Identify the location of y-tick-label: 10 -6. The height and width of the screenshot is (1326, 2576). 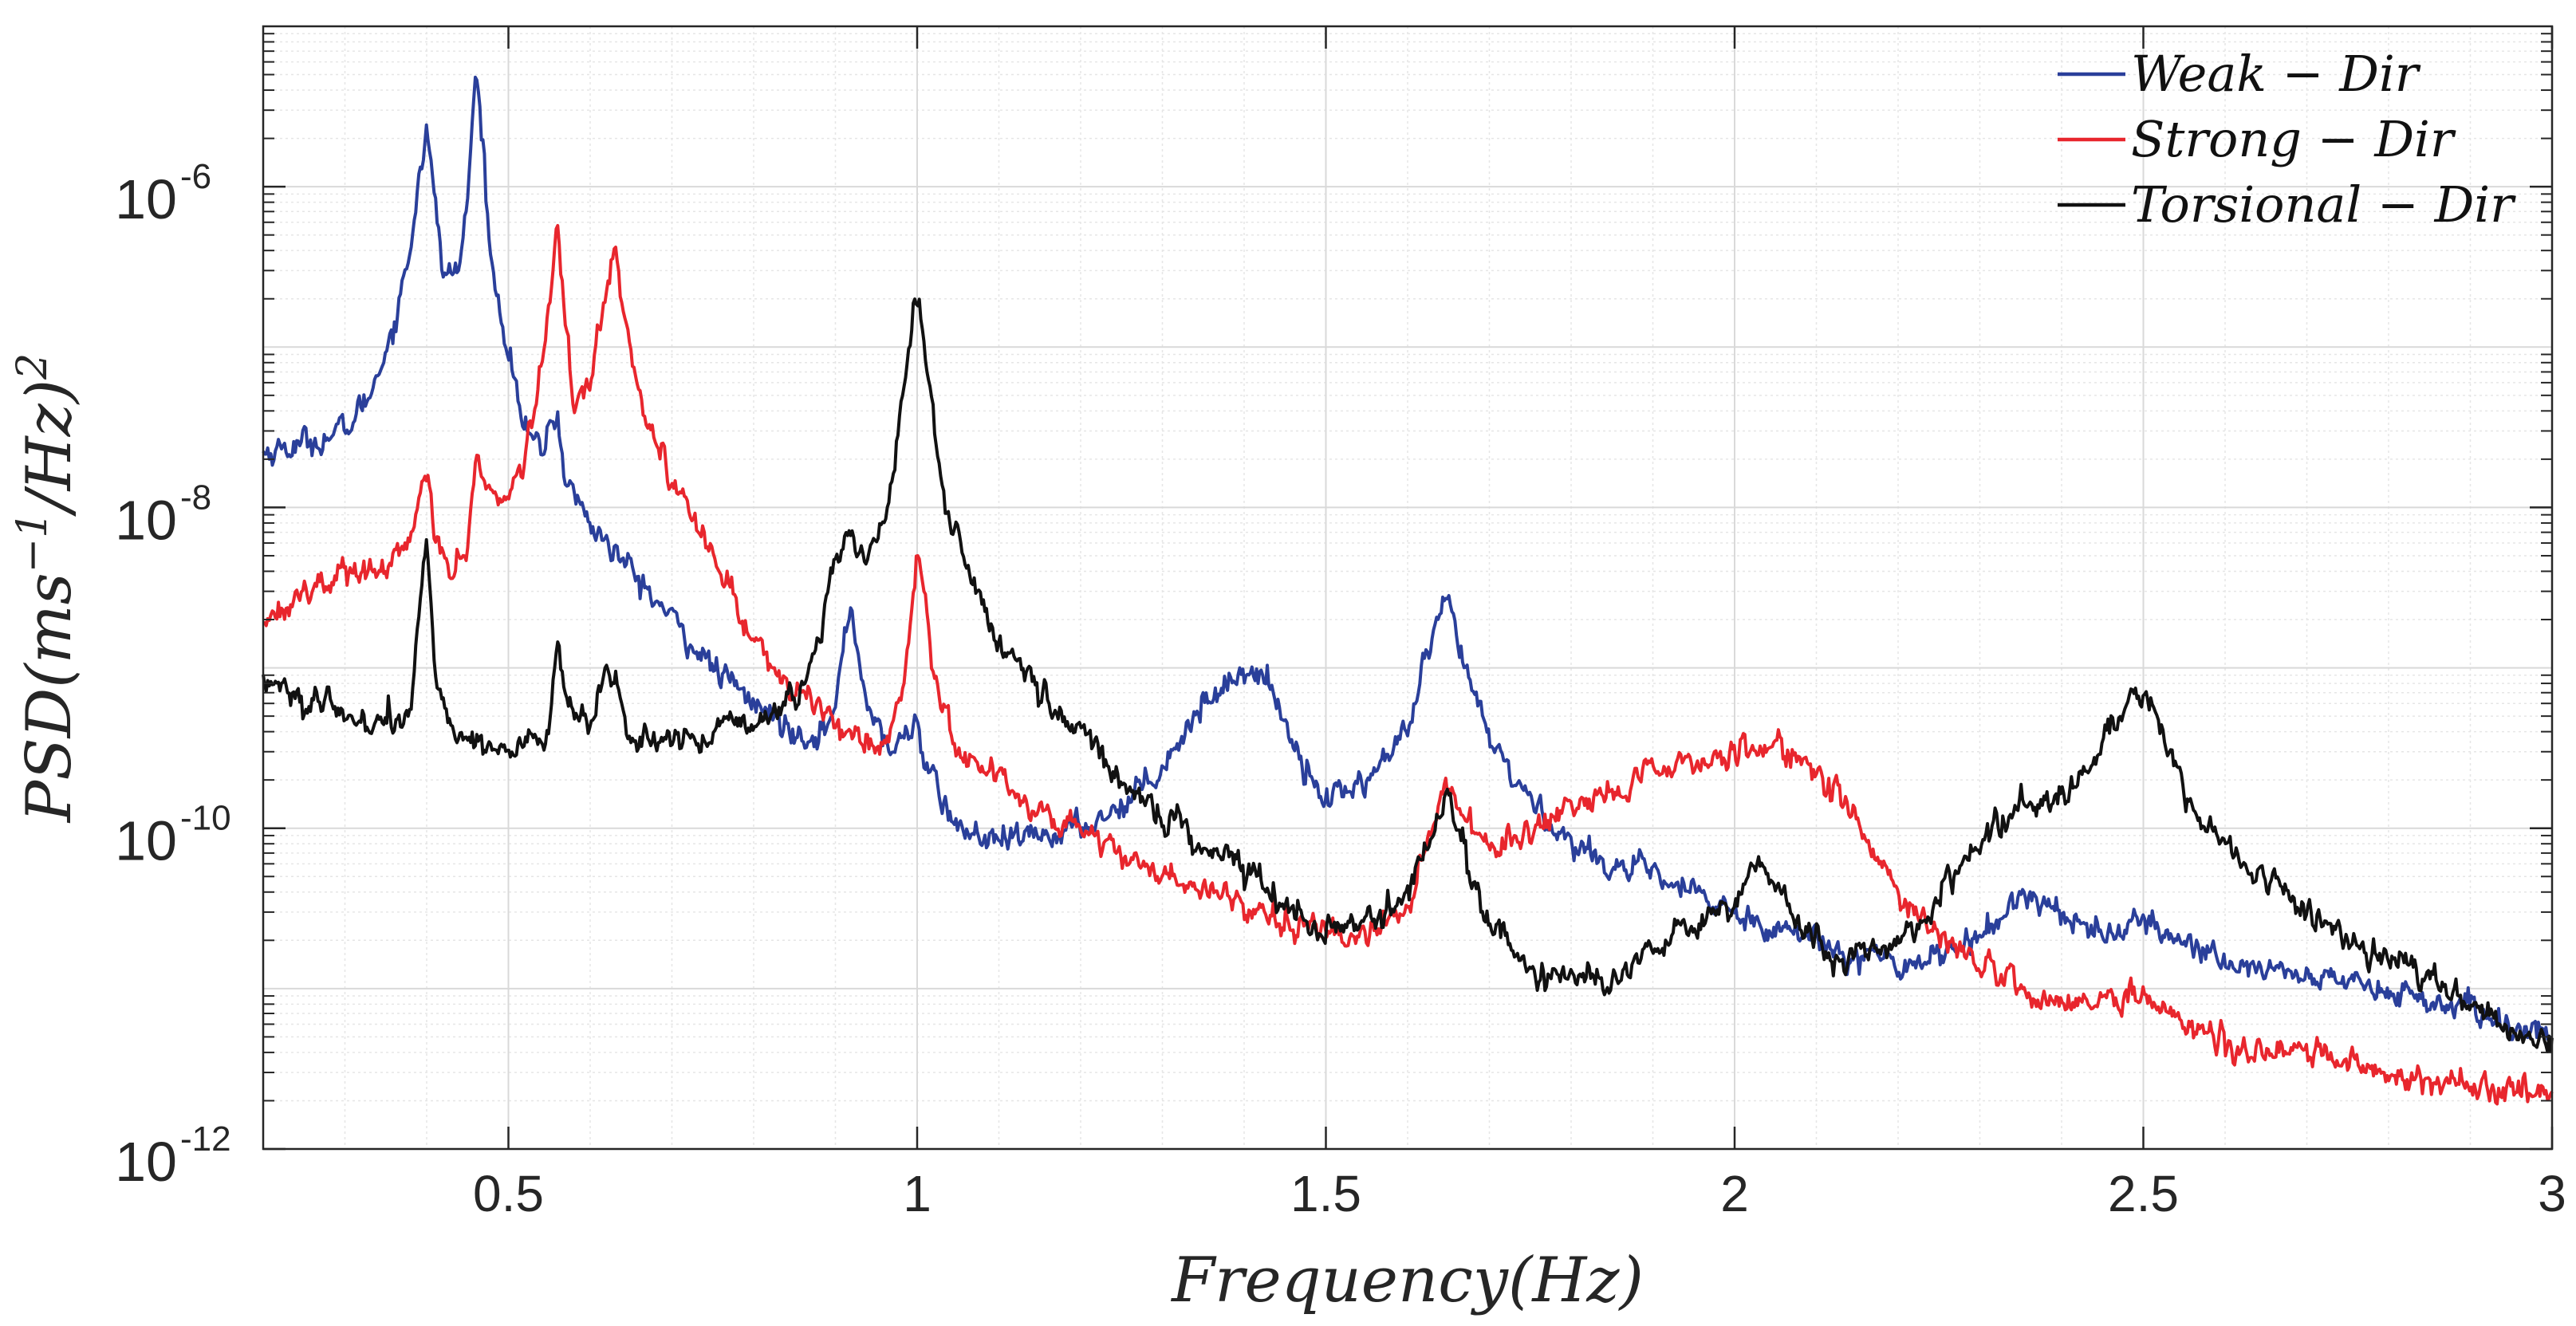
(163, 193).